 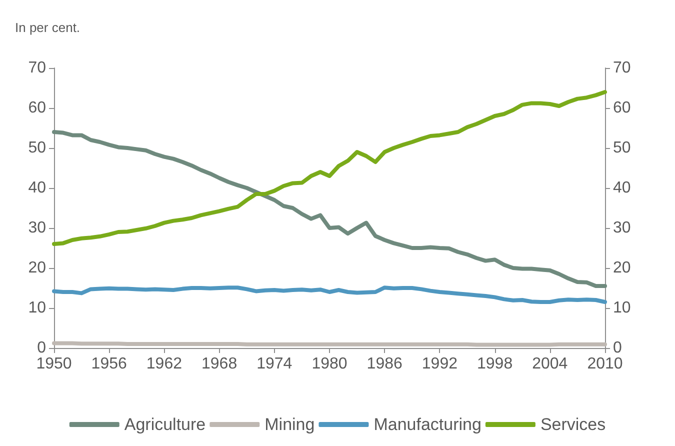 I want to click on y2-tick-label: 50, so click(x=622, y=148).